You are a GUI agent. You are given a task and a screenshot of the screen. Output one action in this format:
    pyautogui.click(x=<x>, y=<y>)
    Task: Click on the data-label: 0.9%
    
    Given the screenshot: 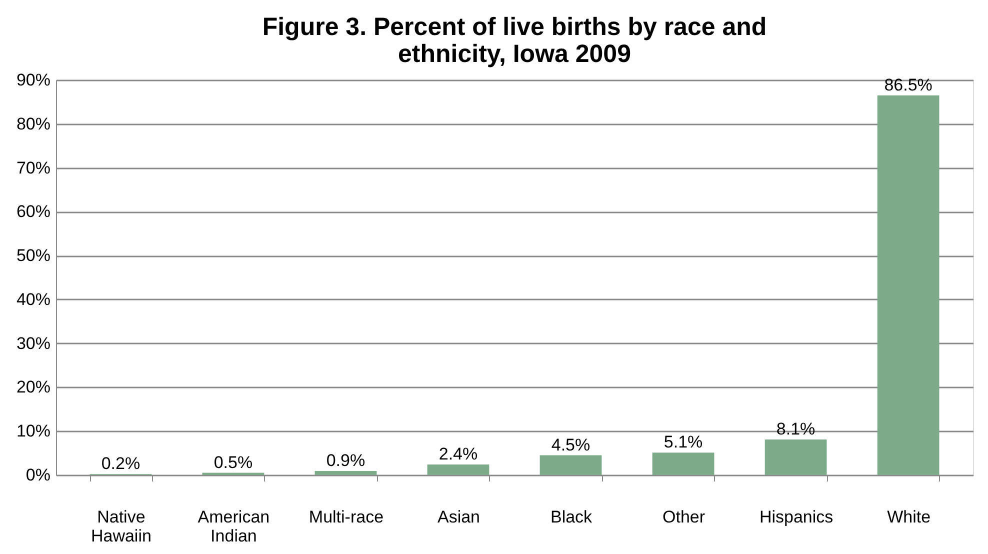 What is the action you would take?
    pyautogui.click(x=346, y=460)
    